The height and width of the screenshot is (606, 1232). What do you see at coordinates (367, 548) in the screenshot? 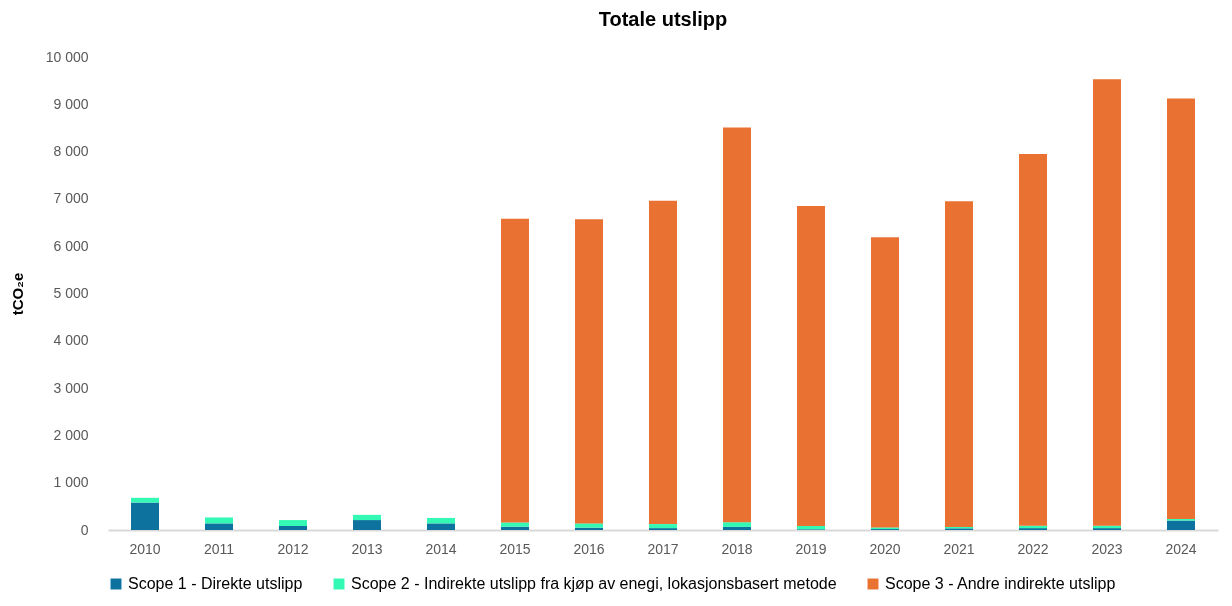
I see `x-tick-label: 2013` at bounding box center [367, 548].